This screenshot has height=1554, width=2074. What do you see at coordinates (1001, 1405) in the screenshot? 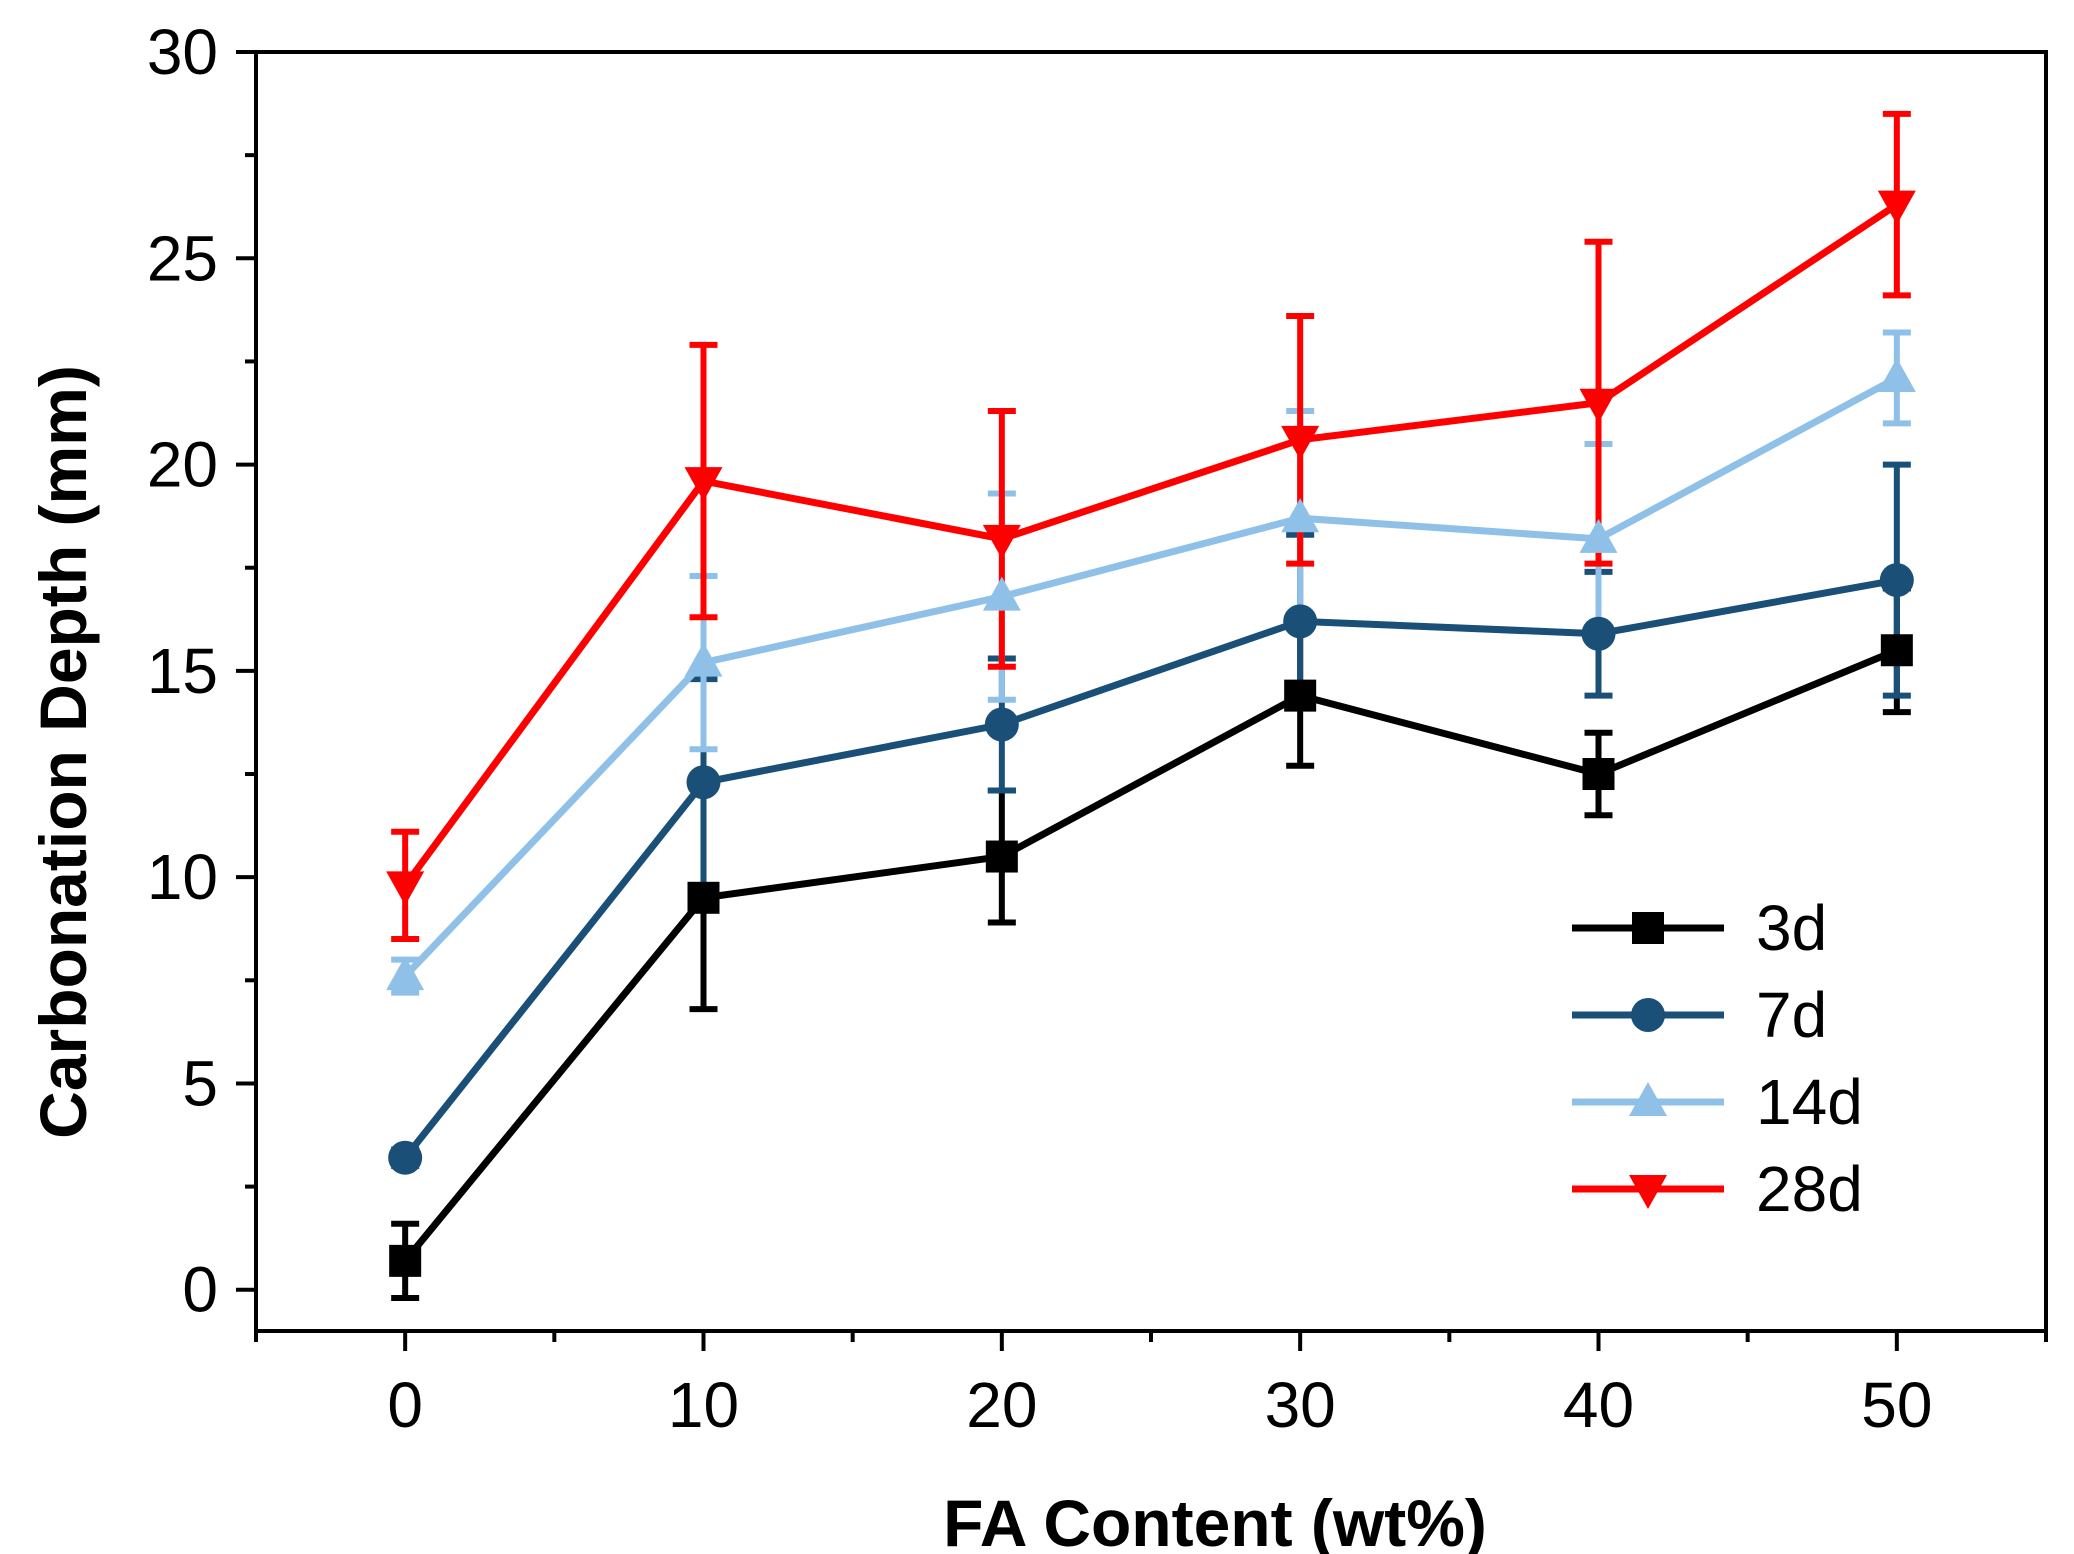
I see `x-tick-label: 20` at bounding box center [1001, 1405].